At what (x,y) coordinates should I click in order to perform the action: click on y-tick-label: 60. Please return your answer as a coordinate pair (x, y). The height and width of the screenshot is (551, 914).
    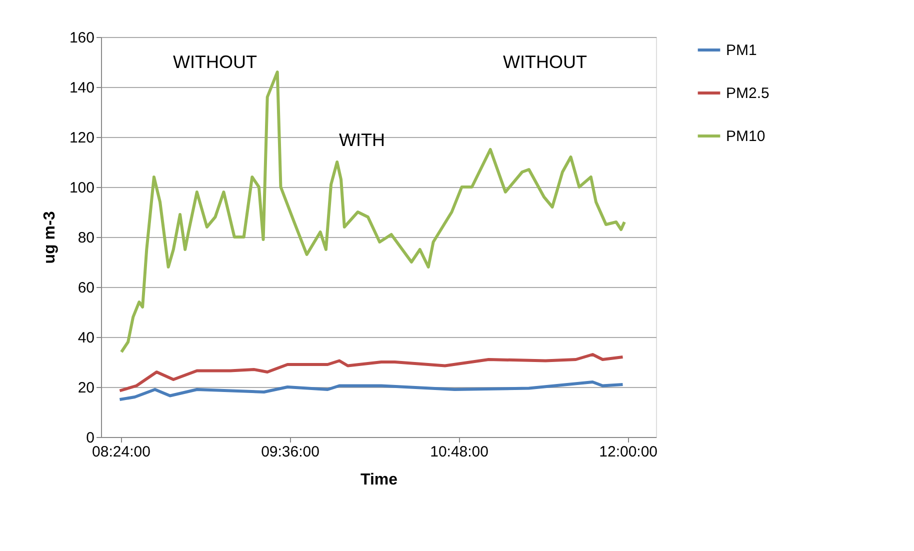
    Looking at the image, I should click on (86, 288).